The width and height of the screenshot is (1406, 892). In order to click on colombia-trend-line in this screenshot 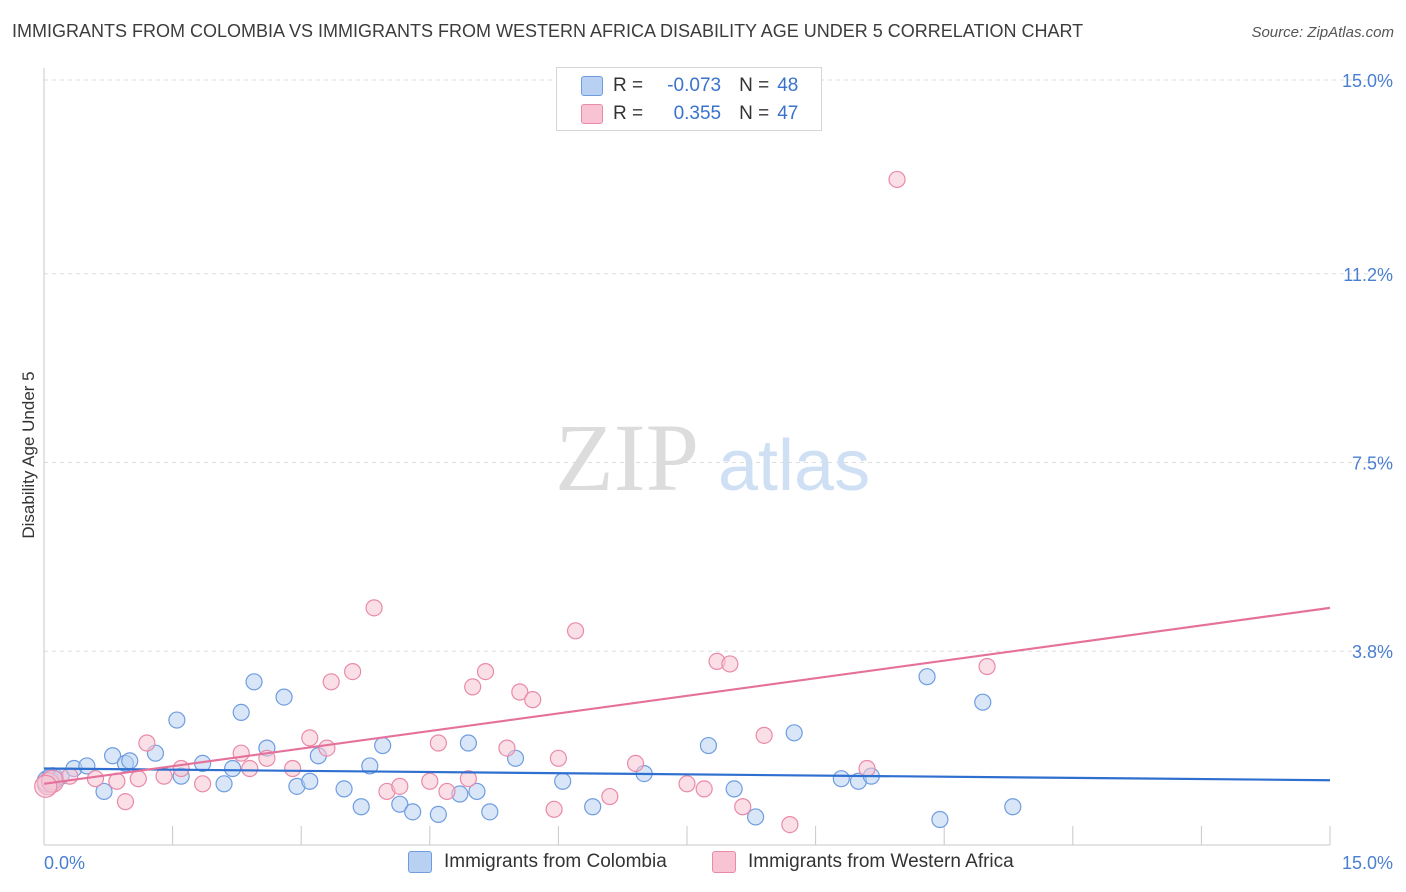, I will do `click(687, 774)`.